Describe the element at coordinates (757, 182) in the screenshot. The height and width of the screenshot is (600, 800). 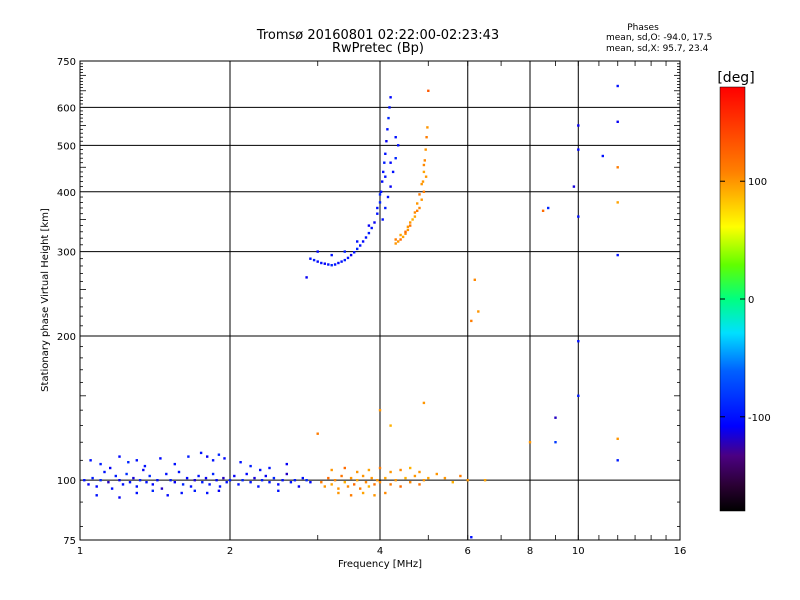
I see `colorbar-tick-label: 100` at that location.